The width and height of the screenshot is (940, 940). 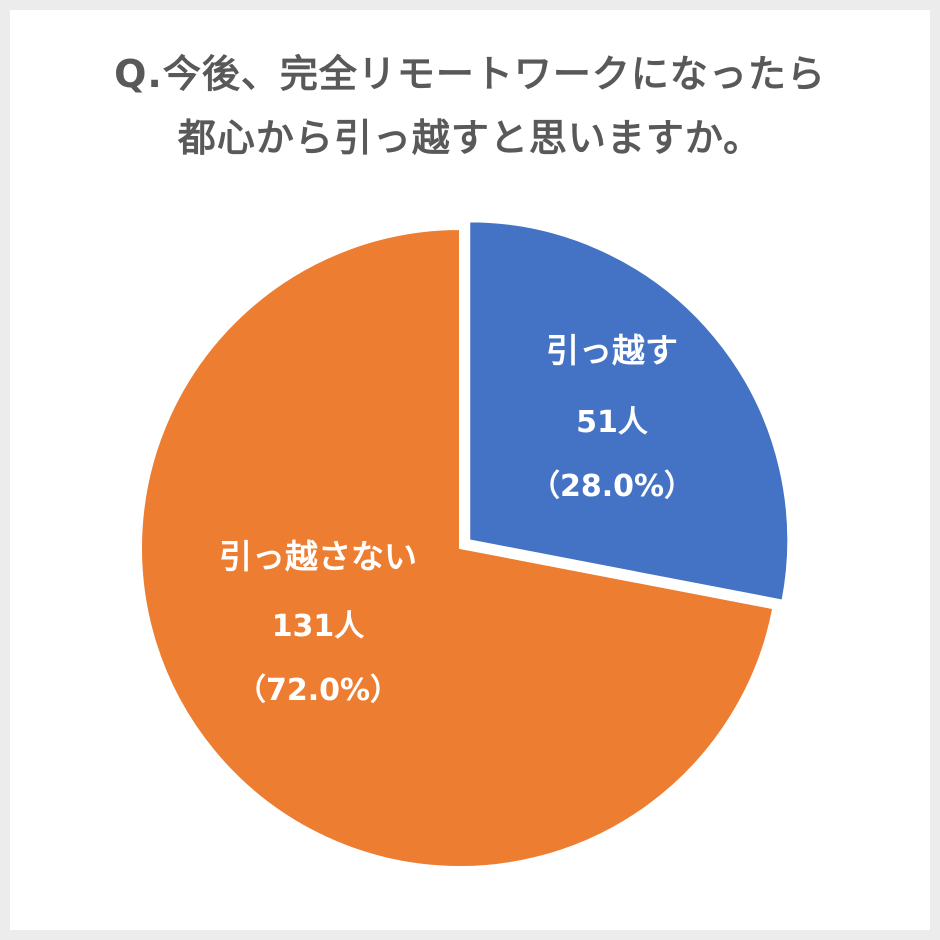 I want to click on slice-move-count: 51人, so click(x=612, y=422).